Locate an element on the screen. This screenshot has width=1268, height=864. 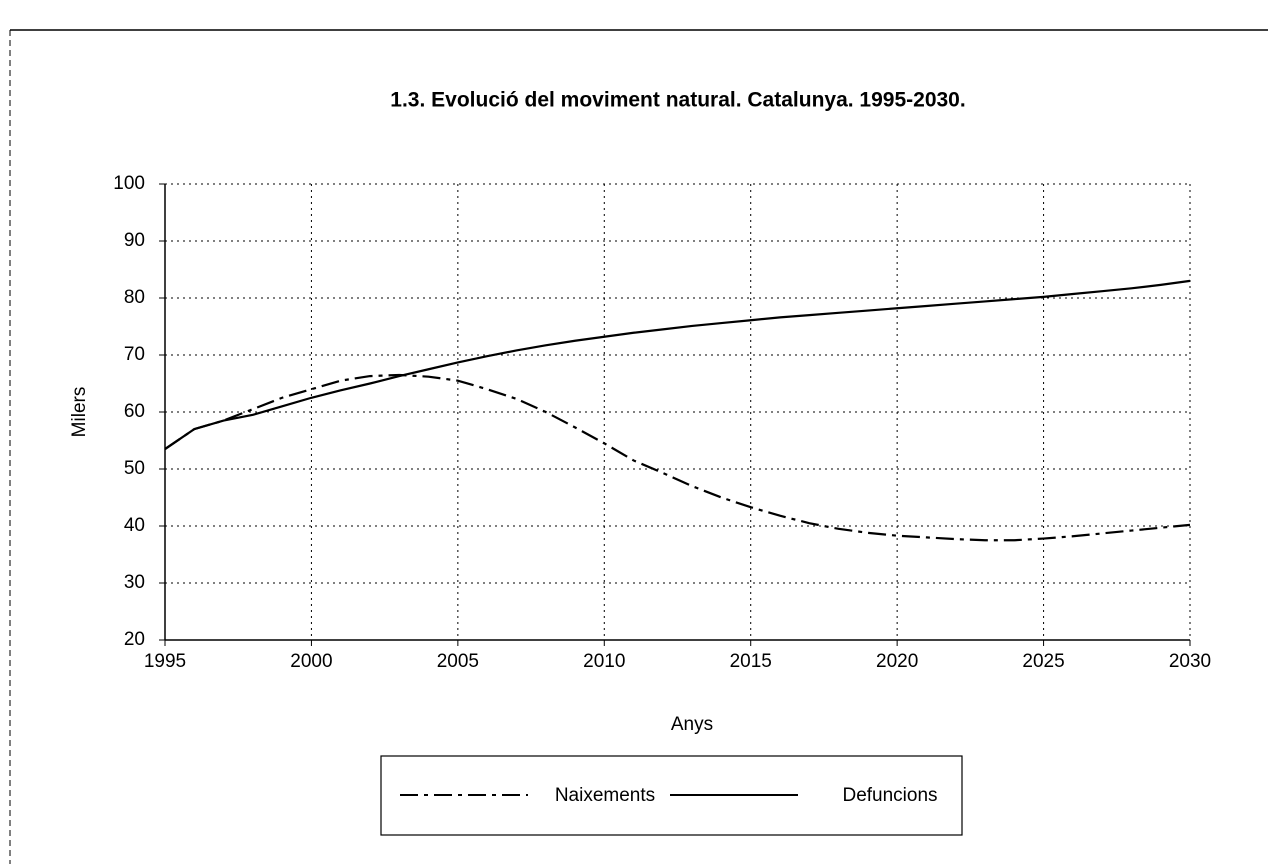
x-axis-label: Anys is located at coordinates (692, 724).